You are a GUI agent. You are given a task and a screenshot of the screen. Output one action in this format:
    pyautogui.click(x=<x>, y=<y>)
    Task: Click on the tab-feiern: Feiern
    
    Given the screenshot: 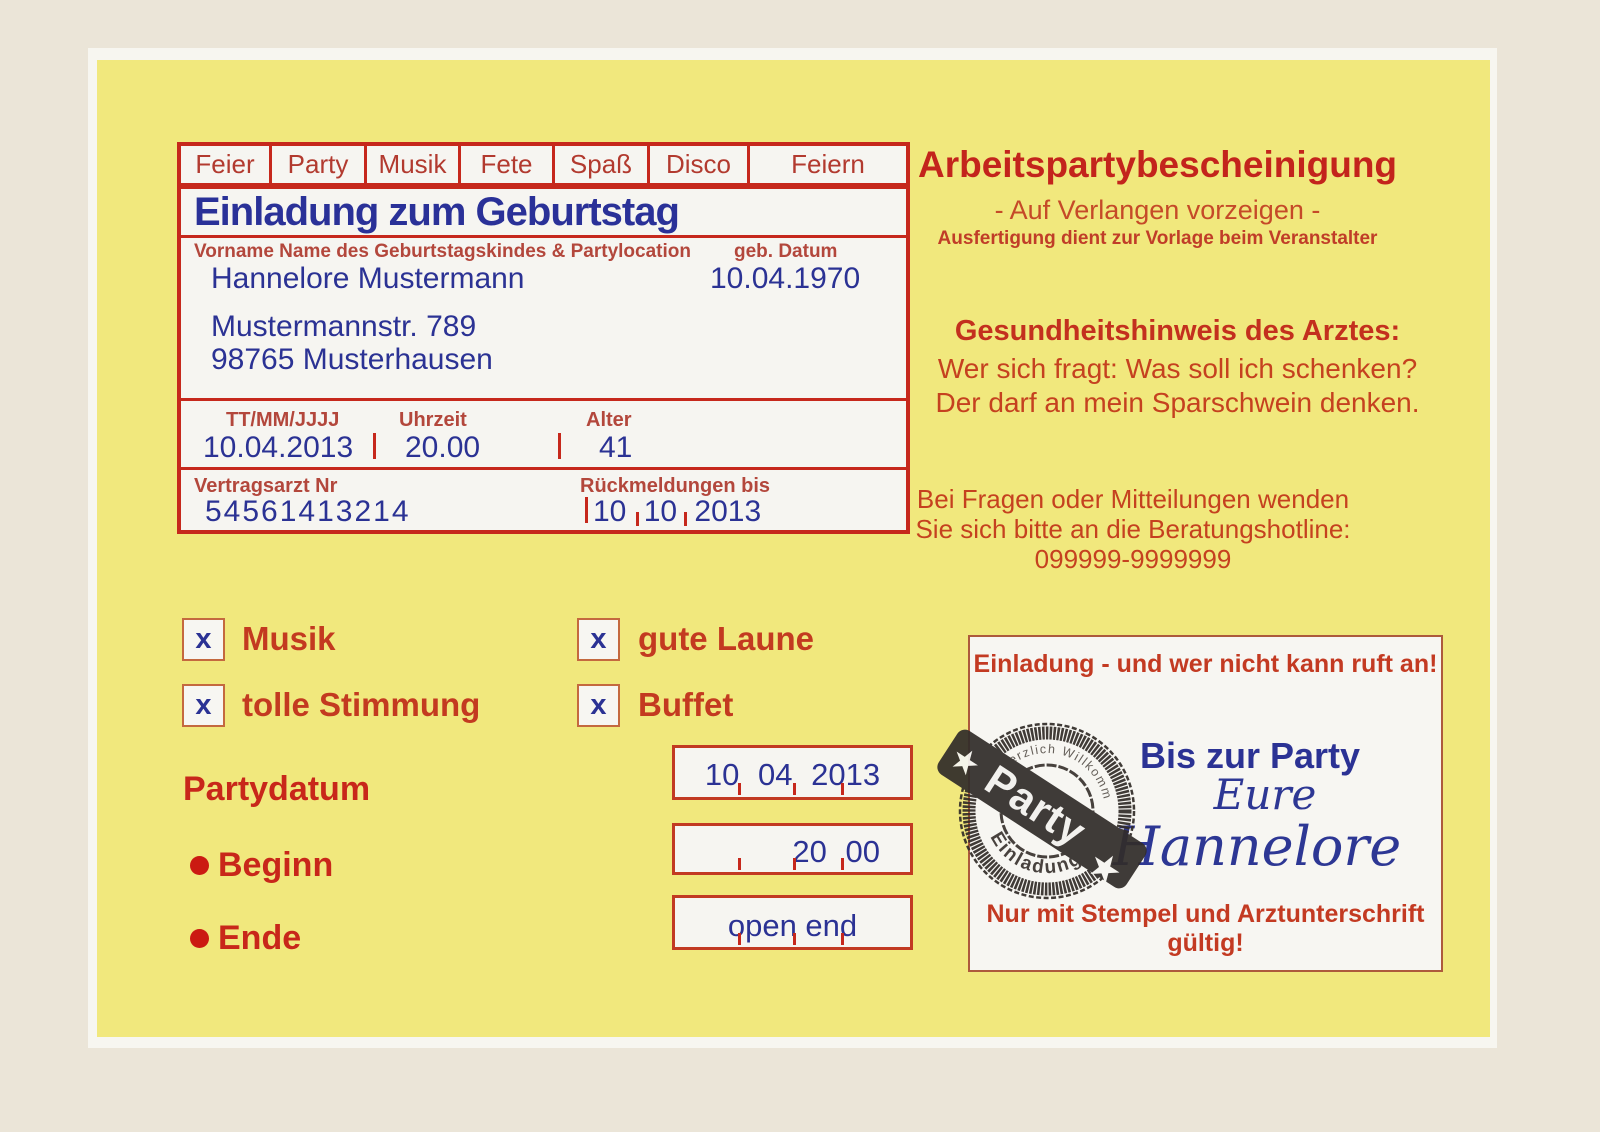 What is the action you would take?
    pyautogui.click(x=828, y=164)
    